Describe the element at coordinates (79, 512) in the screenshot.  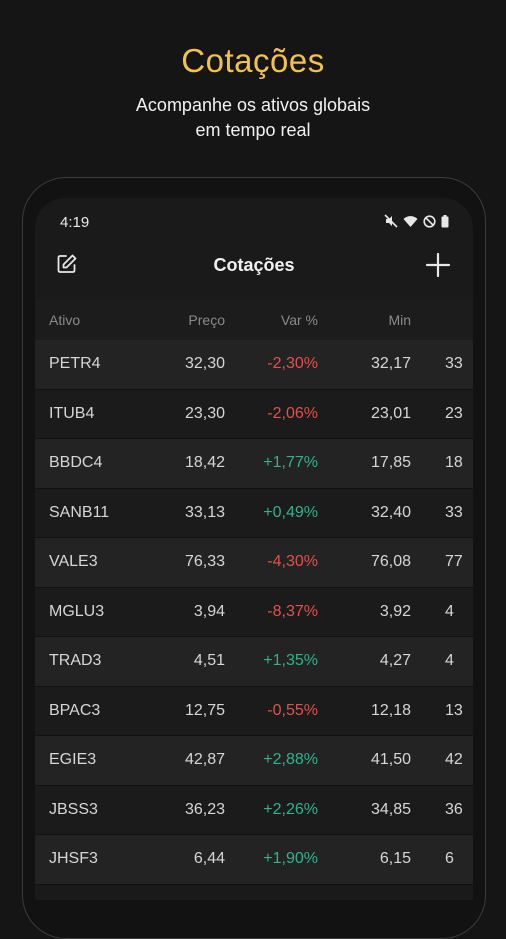
I see `cell-ativo: SANB11` at that location.